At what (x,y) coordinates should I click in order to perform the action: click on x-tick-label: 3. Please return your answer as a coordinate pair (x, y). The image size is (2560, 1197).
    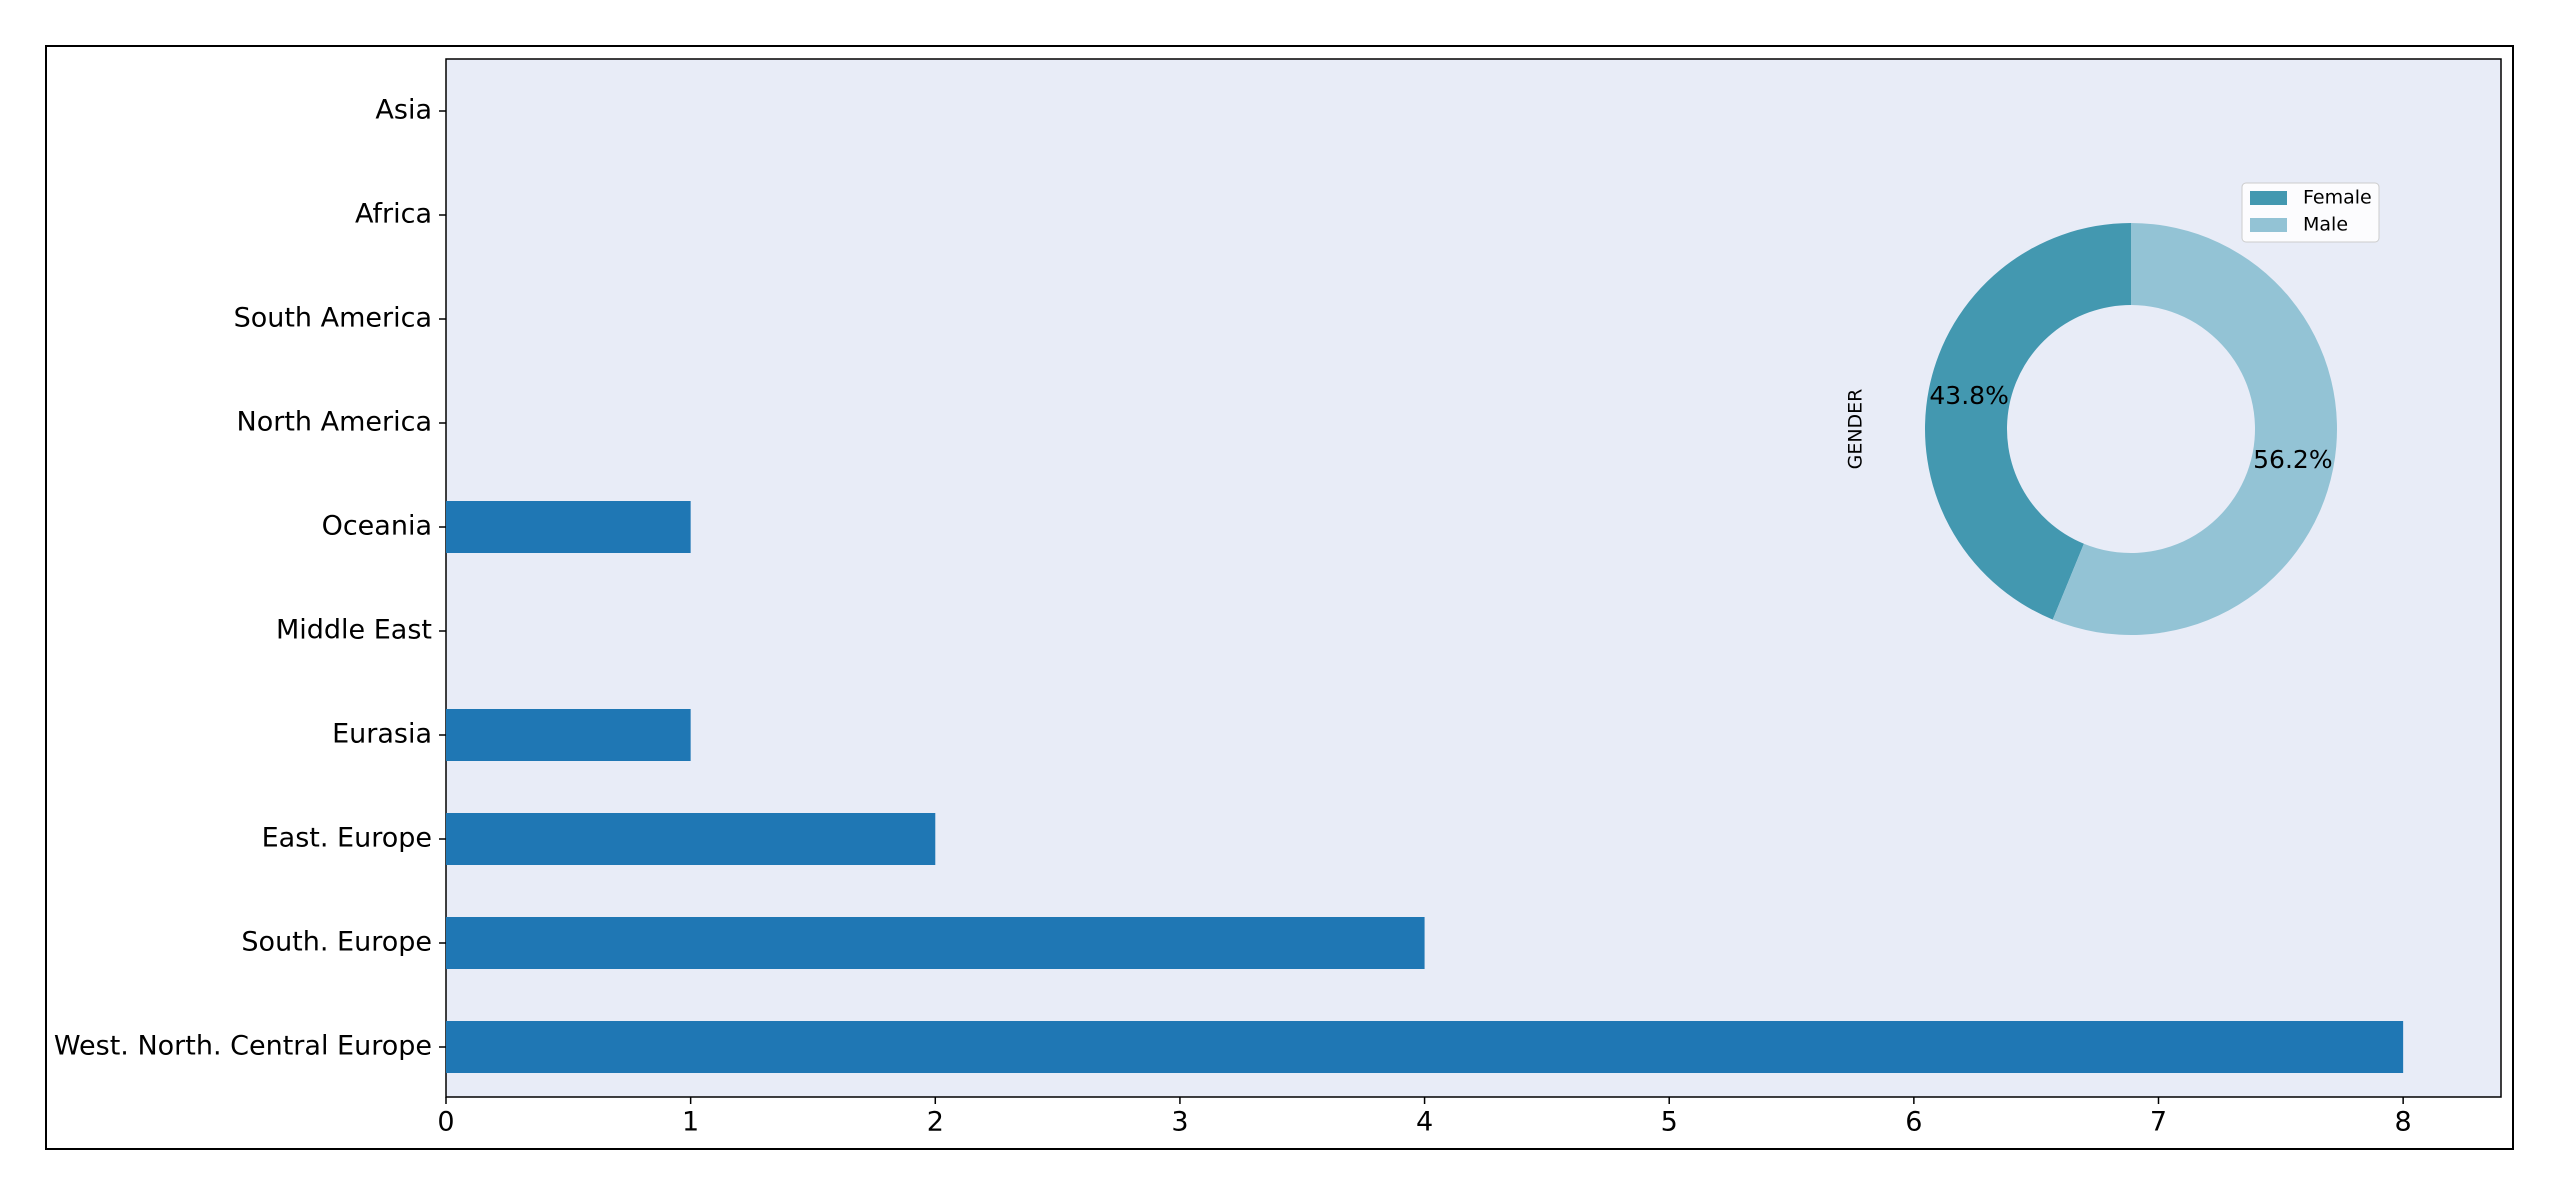
    Looking at the image, I should click on (1179, 1122).